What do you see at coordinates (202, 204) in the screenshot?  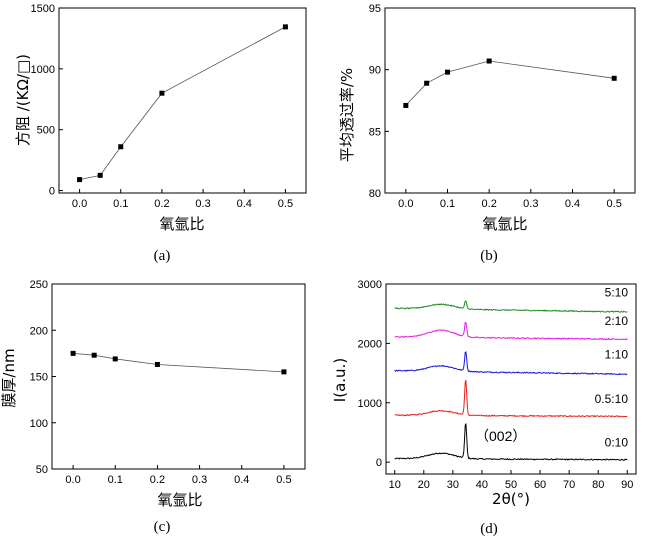 I see `panel-a-x-tick-label: 0.3` at bounding box center [202, 204].